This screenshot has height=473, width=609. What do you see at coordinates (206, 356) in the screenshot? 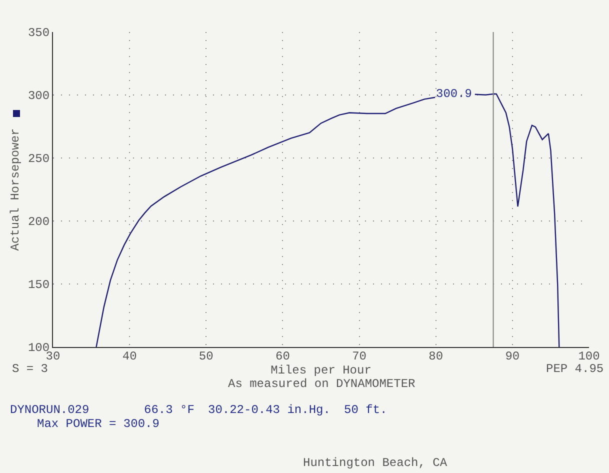
I see `x-tick-label: 50` at bounding box center [206, 356].